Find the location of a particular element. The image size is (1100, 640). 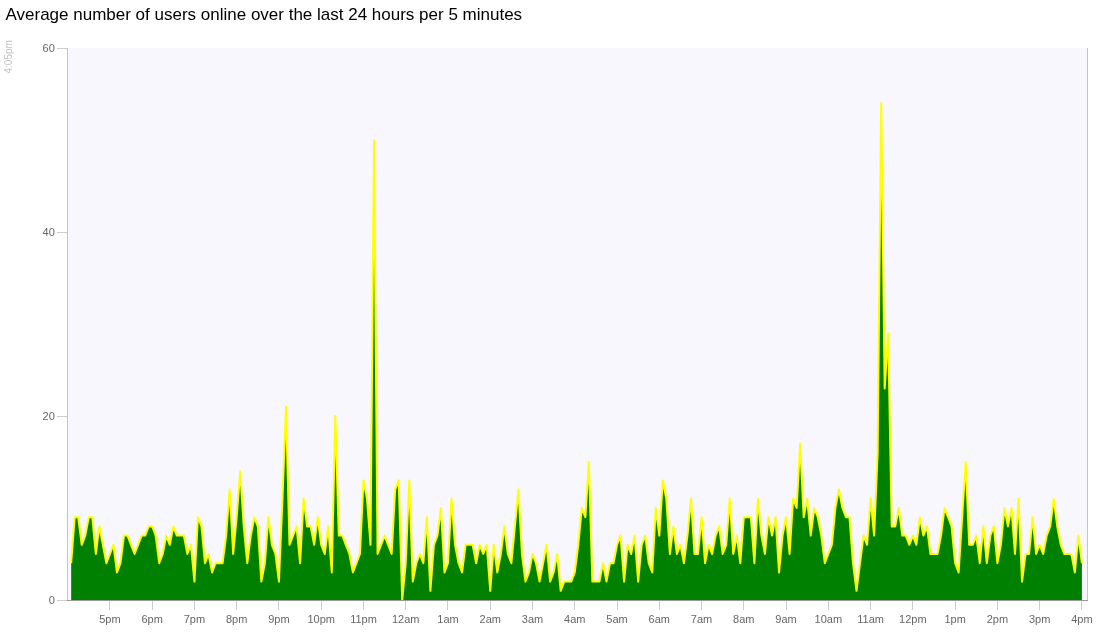

x-tick-label: 7am is located at coordinates (701, 619).